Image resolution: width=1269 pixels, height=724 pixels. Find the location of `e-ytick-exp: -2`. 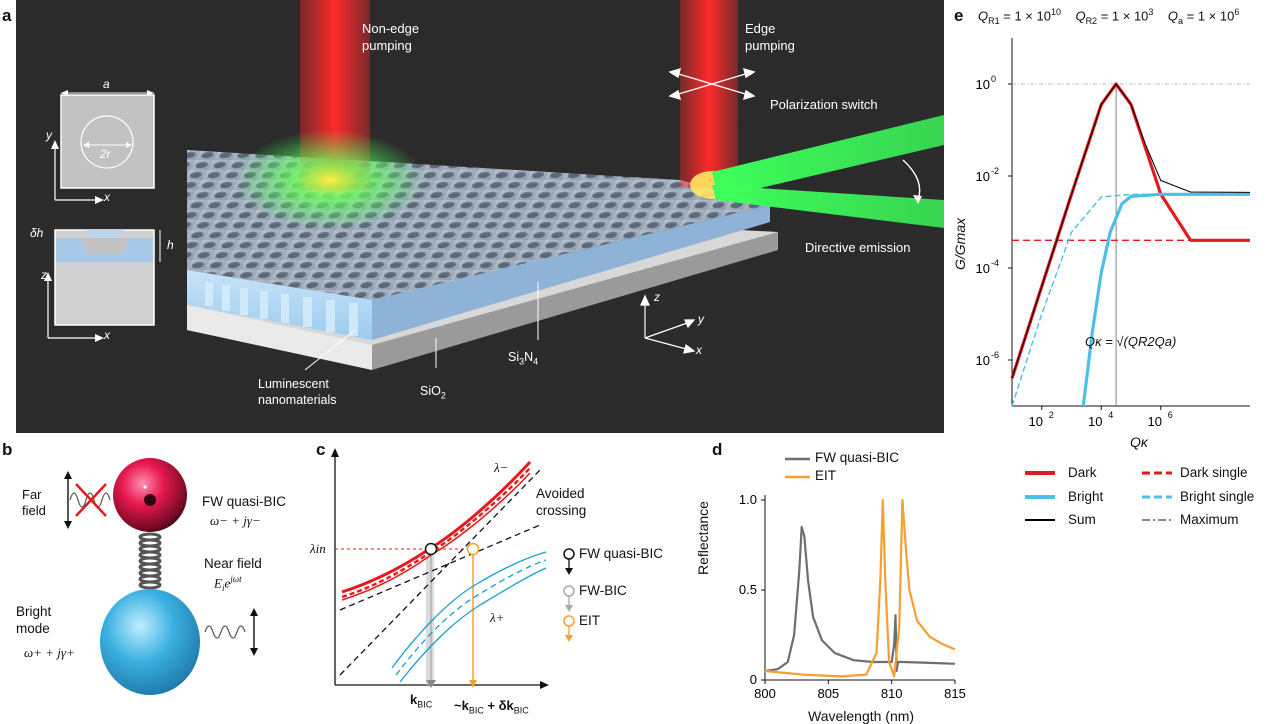

e-ytick-exp: -2 is located at coordinates (995, 171).